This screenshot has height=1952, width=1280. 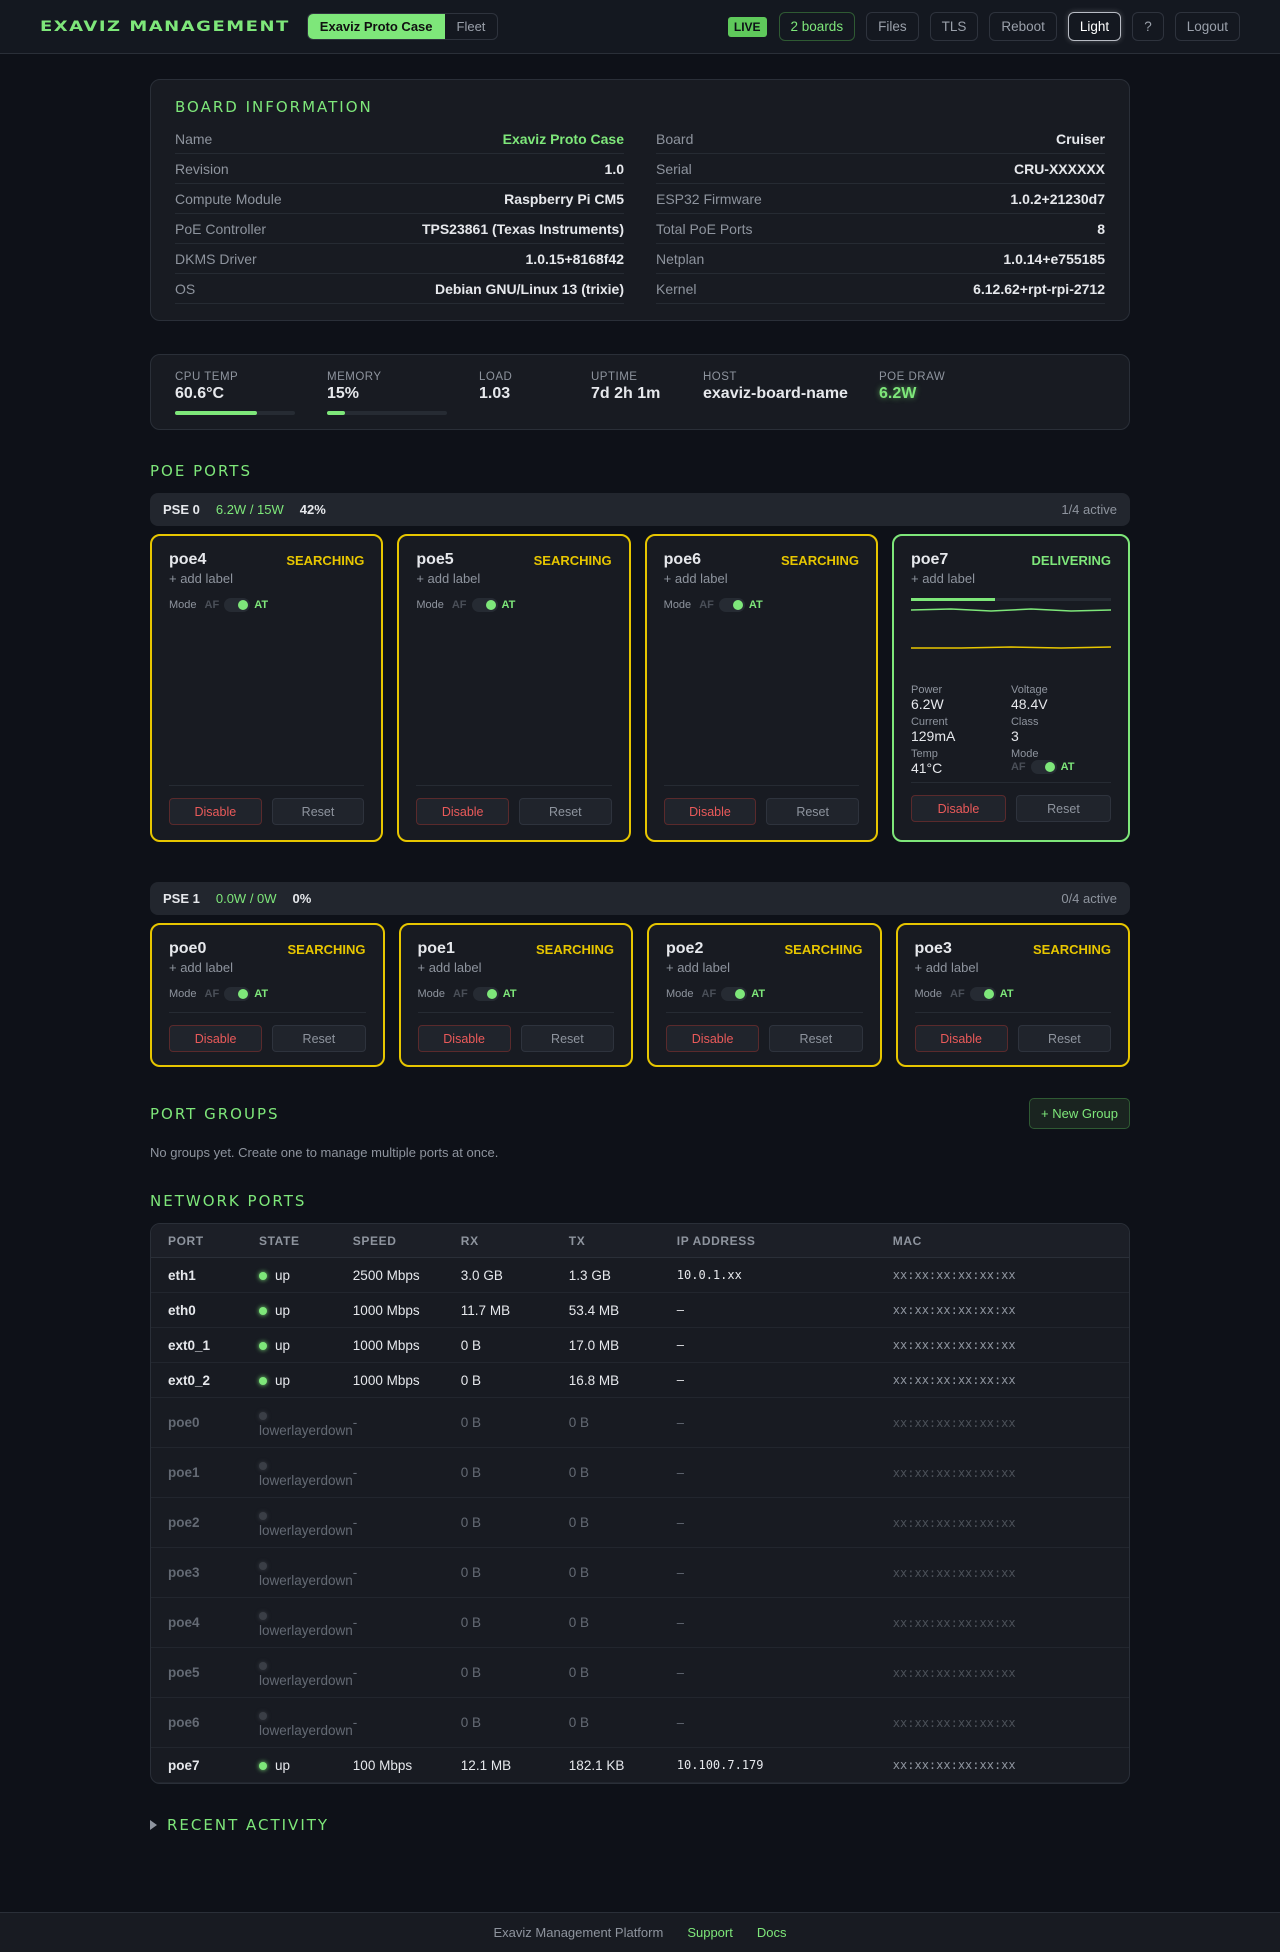 What do you see at coordinates (436, 948) in the screenshot?
I see `port-name: poe1` at bounding box center [436, 948].